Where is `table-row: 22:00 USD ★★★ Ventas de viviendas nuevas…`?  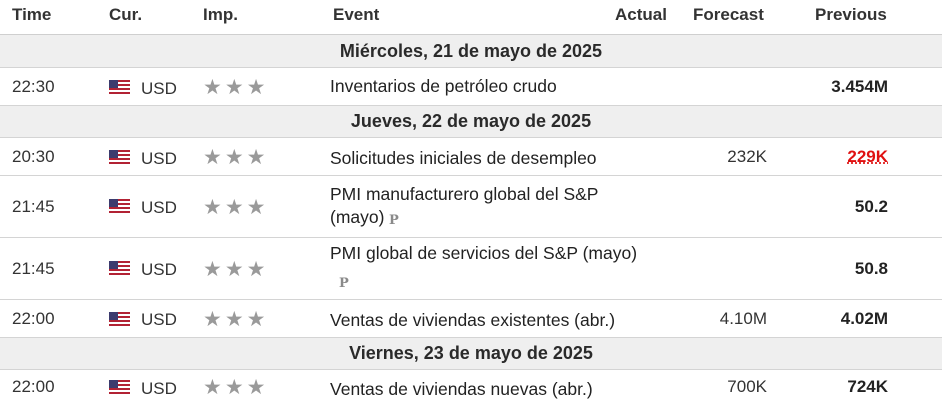
table-row: 22:00 USD ★★★ Ventas de viviendas nuevas… is located at coordinates (471, 385).